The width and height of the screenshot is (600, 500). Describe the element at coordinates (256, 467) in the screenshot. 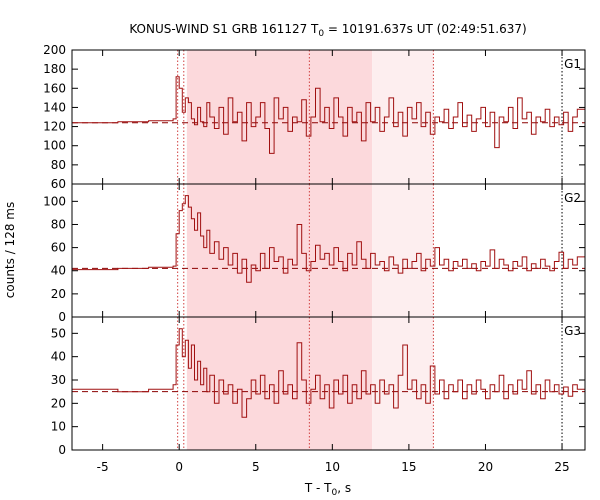

I see `x-tick-label: 5` at that location.